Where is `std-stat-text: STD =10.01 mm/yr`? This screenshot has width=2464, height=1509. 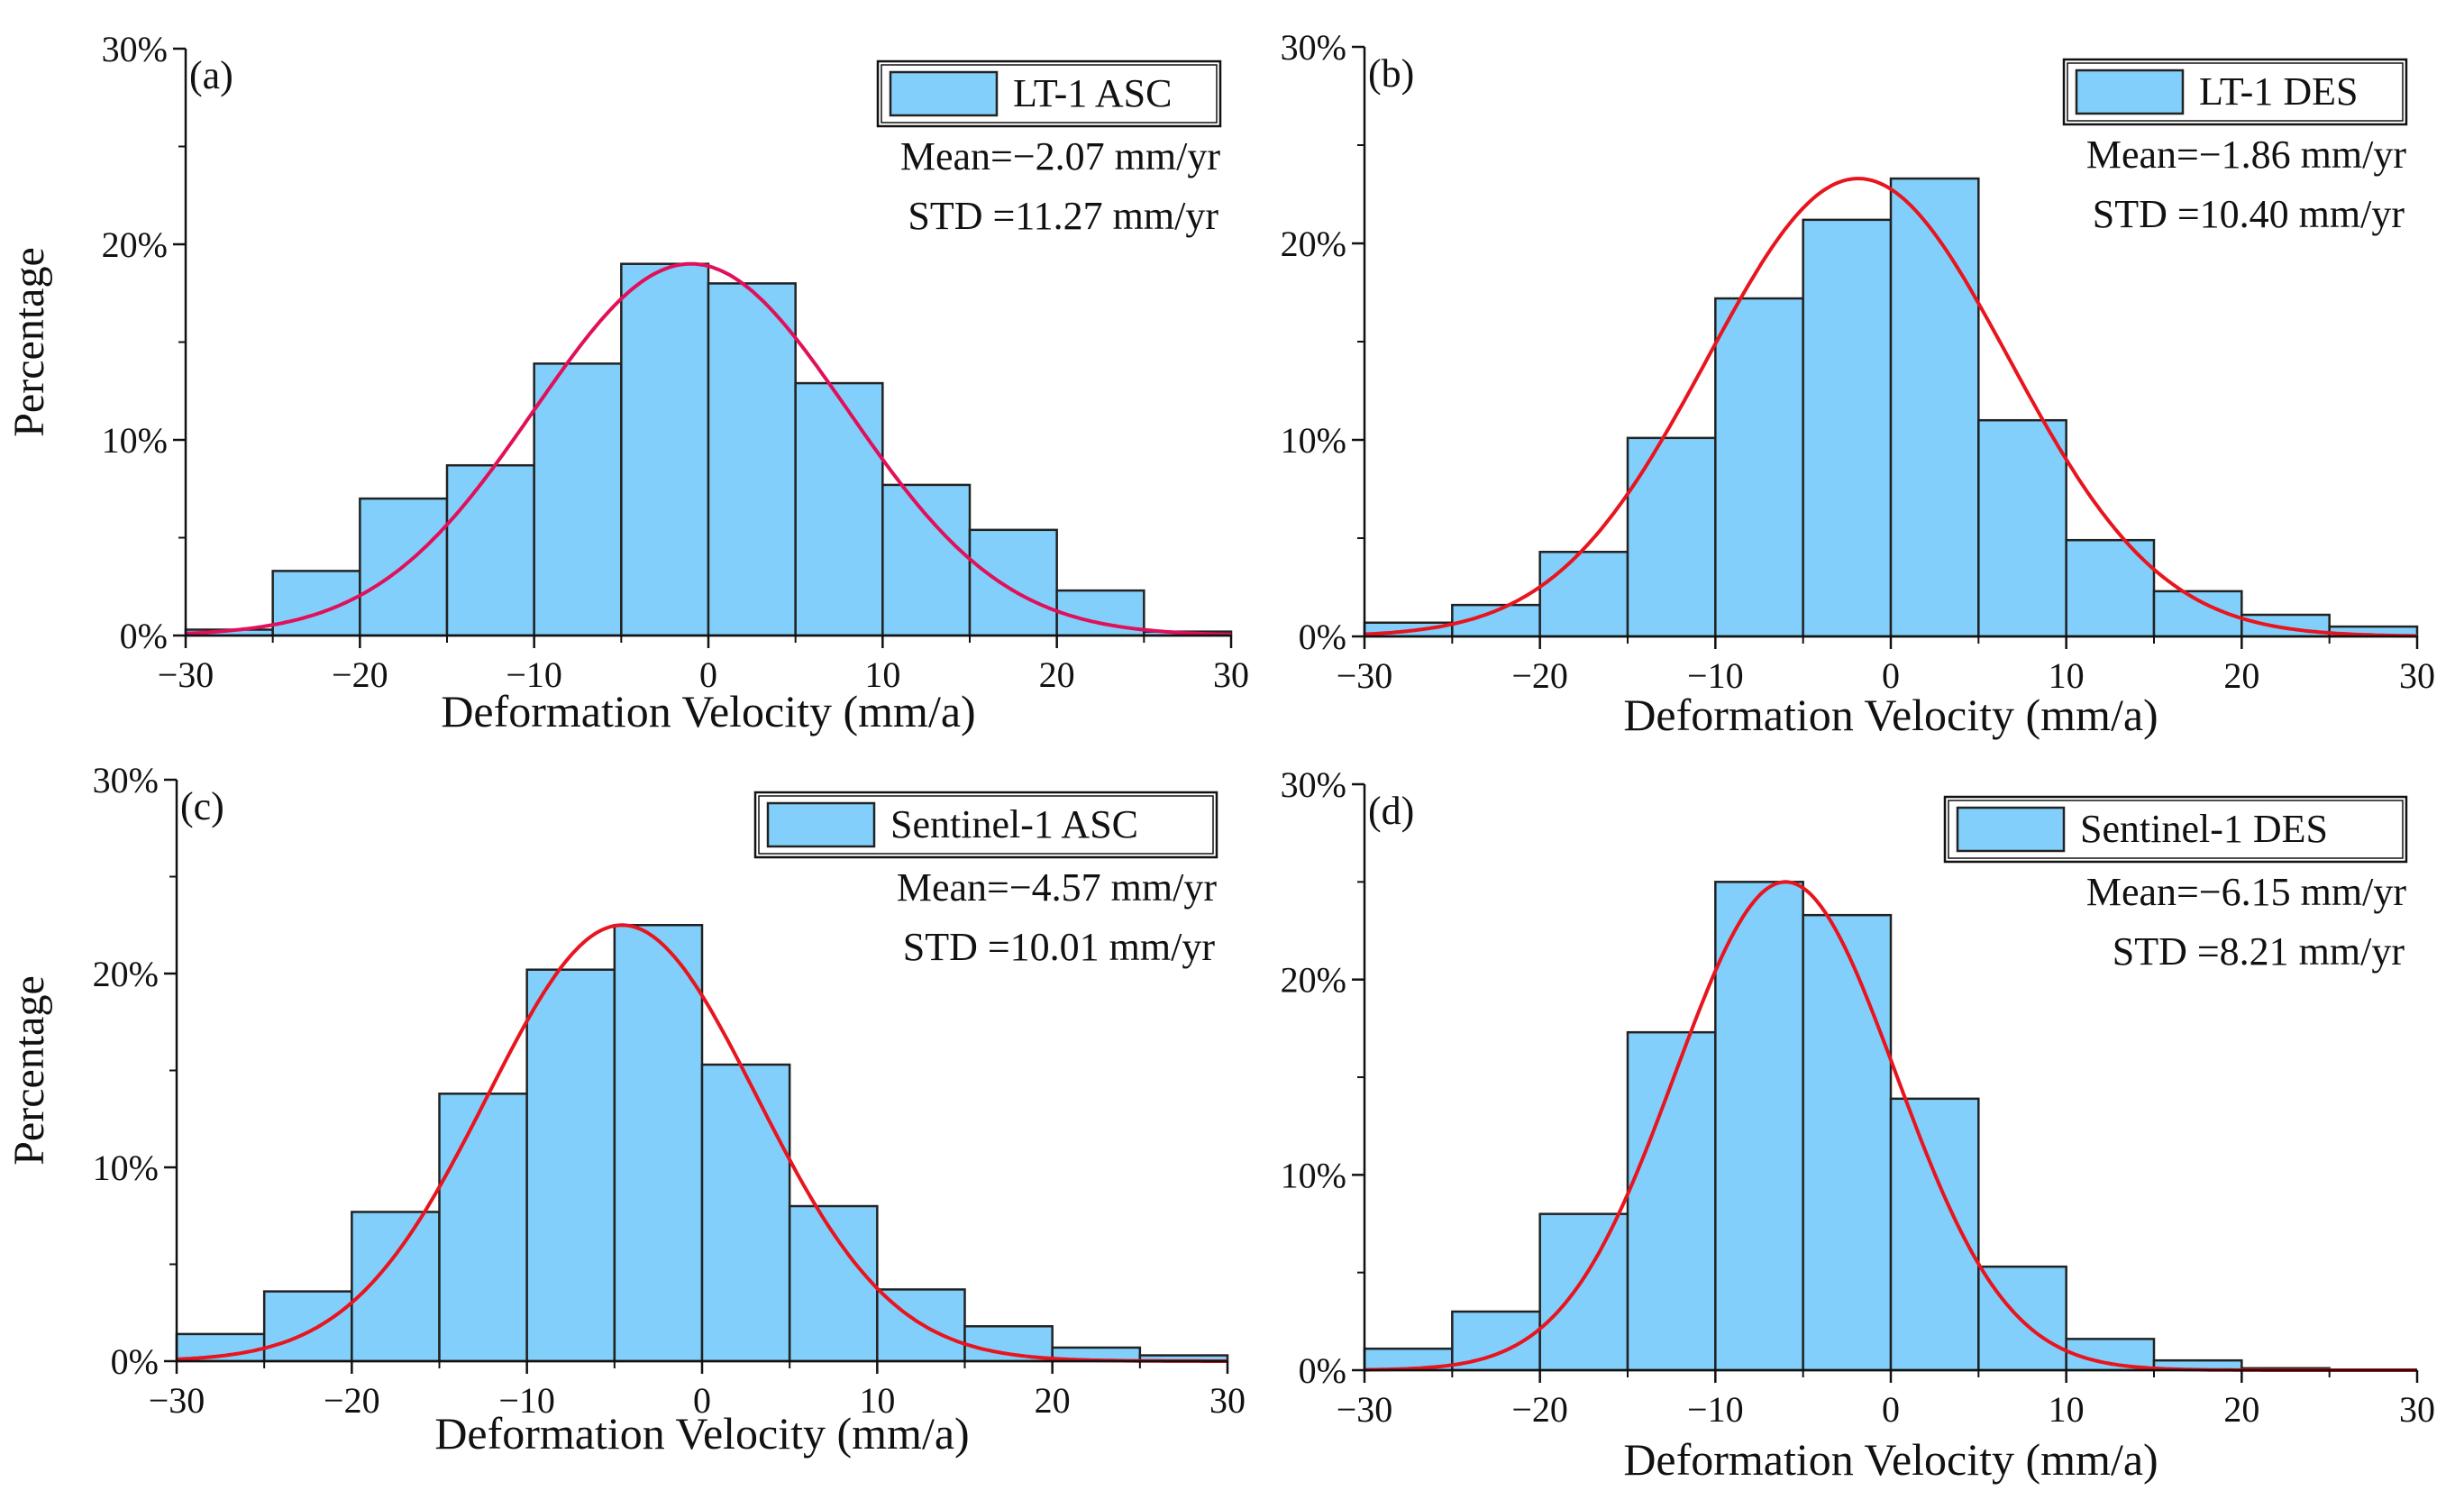 std-stat-text: STD =10.01 mm/yr is located at coordinates (1059, 947).